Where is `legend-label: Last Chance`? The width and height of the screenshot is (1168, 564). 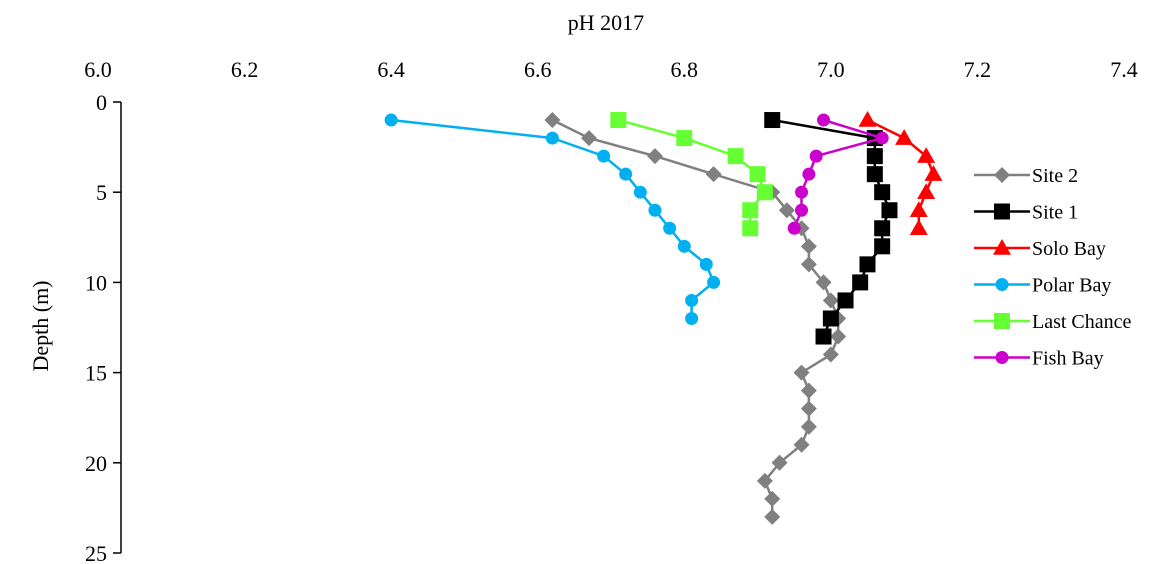
legend-label: Last Chance is located at coordinates (1082, 322).